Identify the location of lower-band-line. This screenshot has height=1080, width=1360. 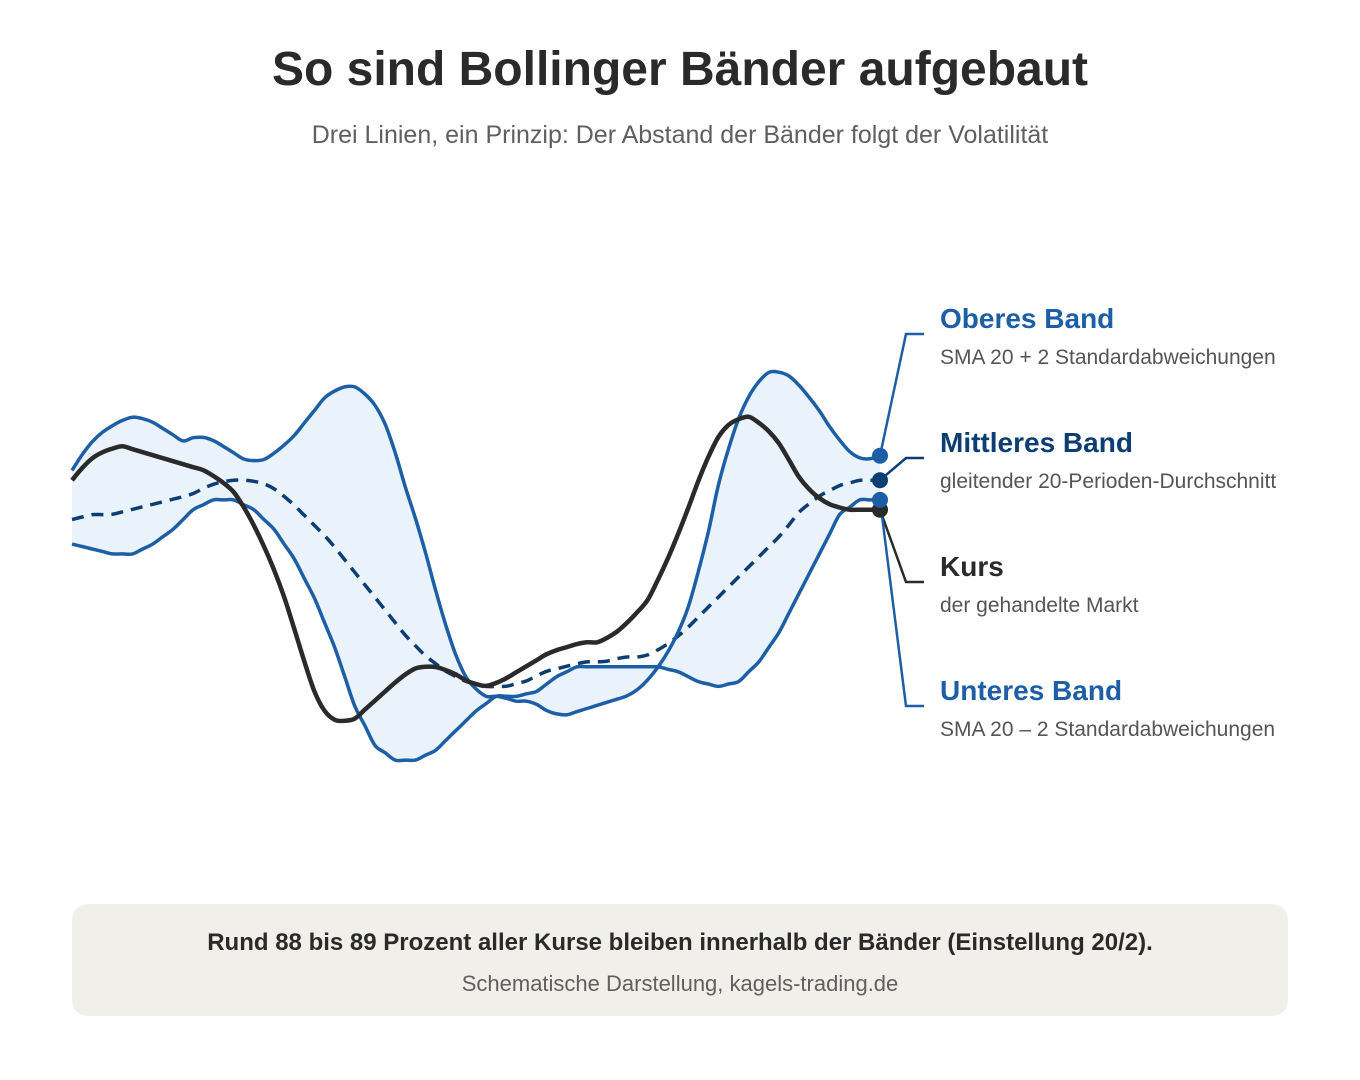
(475, 630).